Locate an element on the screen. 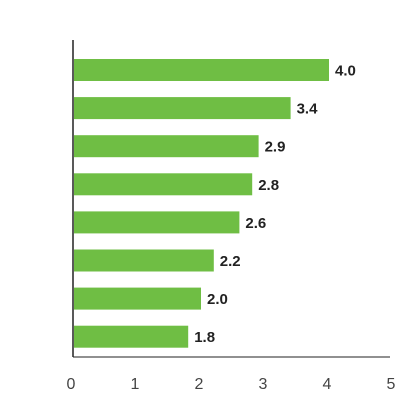  x-tick-label-5: 5 is located at coordinates (391, 384).